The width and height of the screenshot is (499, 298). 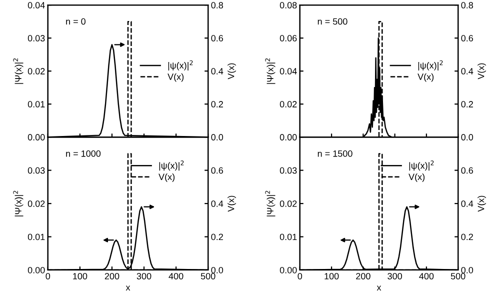 What do you see at coordinates (333, 21) in the screenshot?
I see `annotation: n = 500` at bounding box center [333, 21].